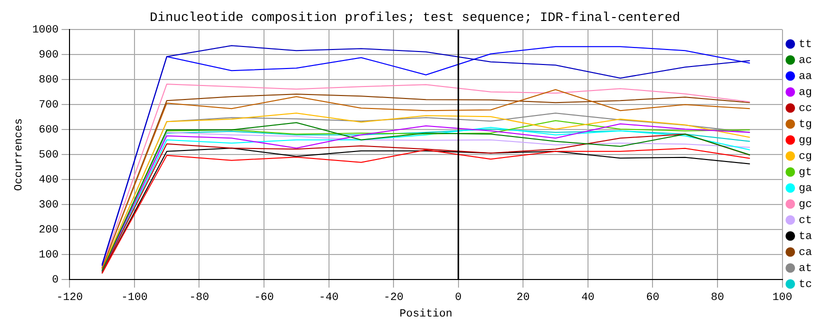 The image size is (834, 328). I want to click on legend-label: ac, so click(805, 60).